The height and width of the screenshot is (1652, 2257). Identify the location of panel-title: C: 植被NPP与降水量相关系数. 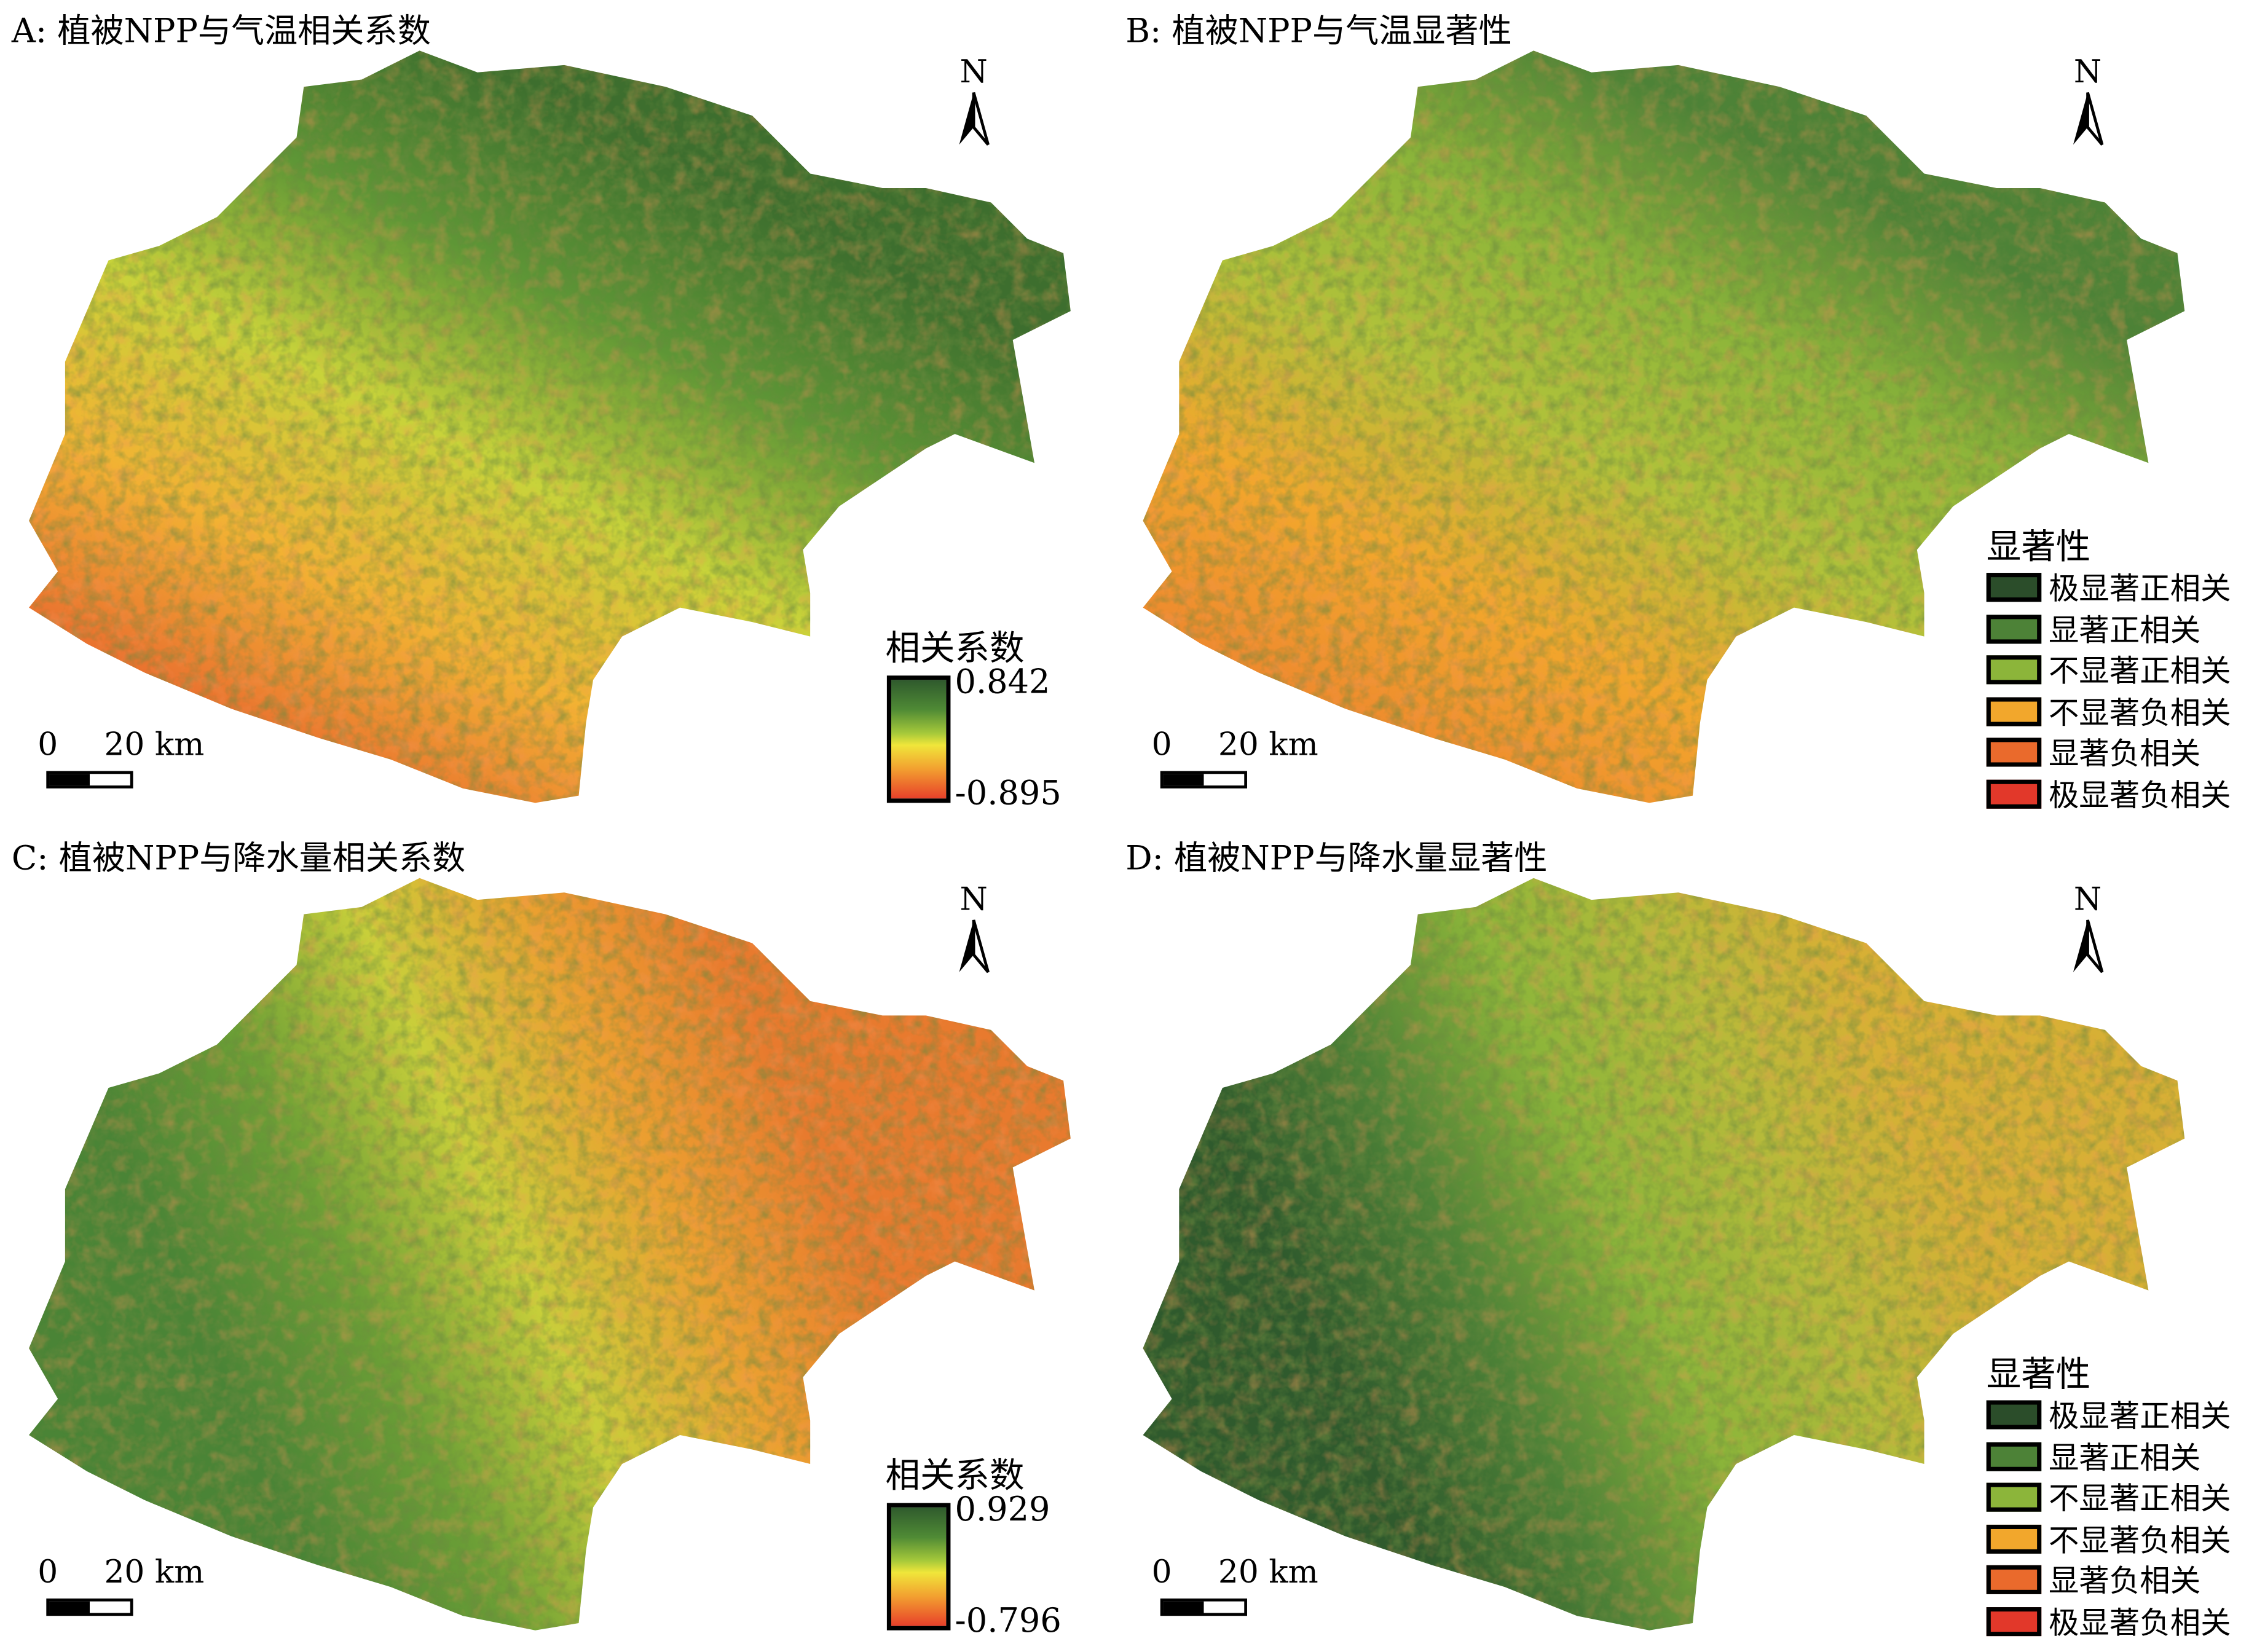
(238, 859).